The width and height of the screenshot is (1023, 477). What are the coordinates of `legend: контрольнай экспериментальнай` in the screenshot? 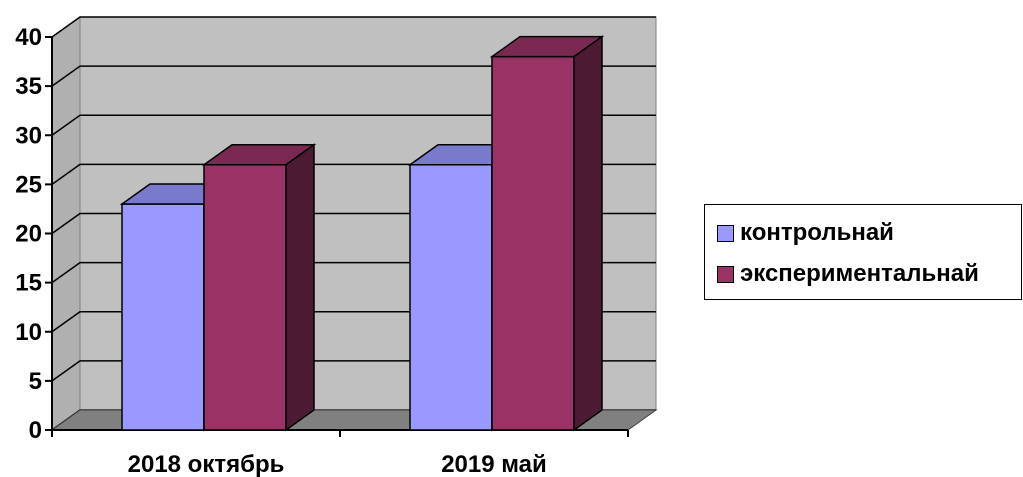 It's located at (863, 252).